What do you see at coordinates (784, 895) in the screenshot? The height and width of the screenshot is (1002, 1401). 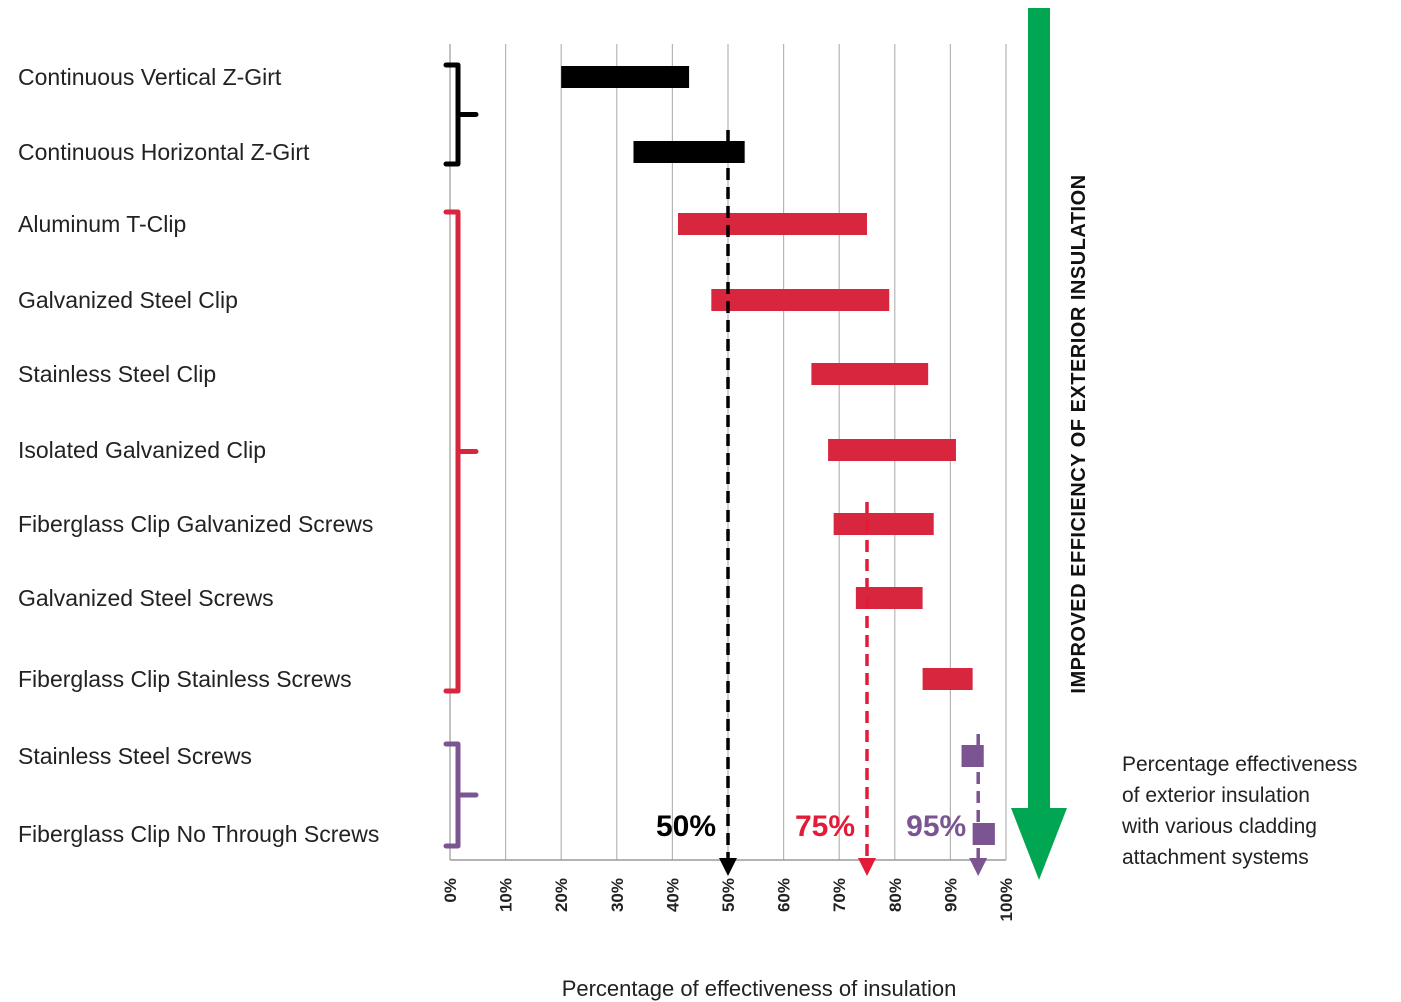 I see `x-tick-label: 60%` at bounding box center [784, 895].